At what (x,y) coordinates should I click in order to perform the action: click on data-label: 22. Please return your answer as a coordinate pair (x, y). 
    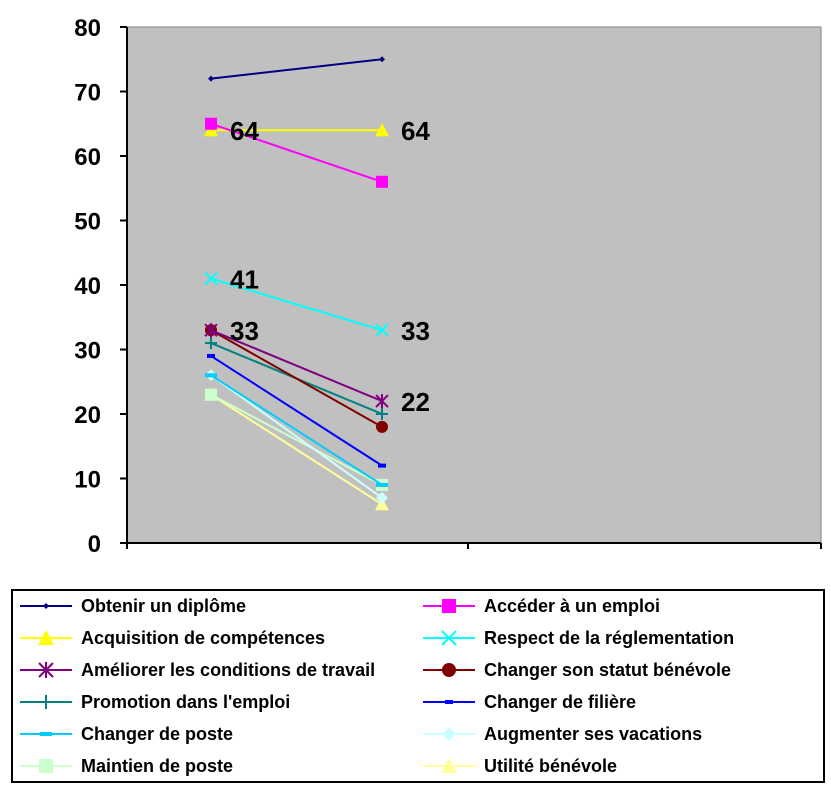
    Looking at the image, I should click on (415, 402).